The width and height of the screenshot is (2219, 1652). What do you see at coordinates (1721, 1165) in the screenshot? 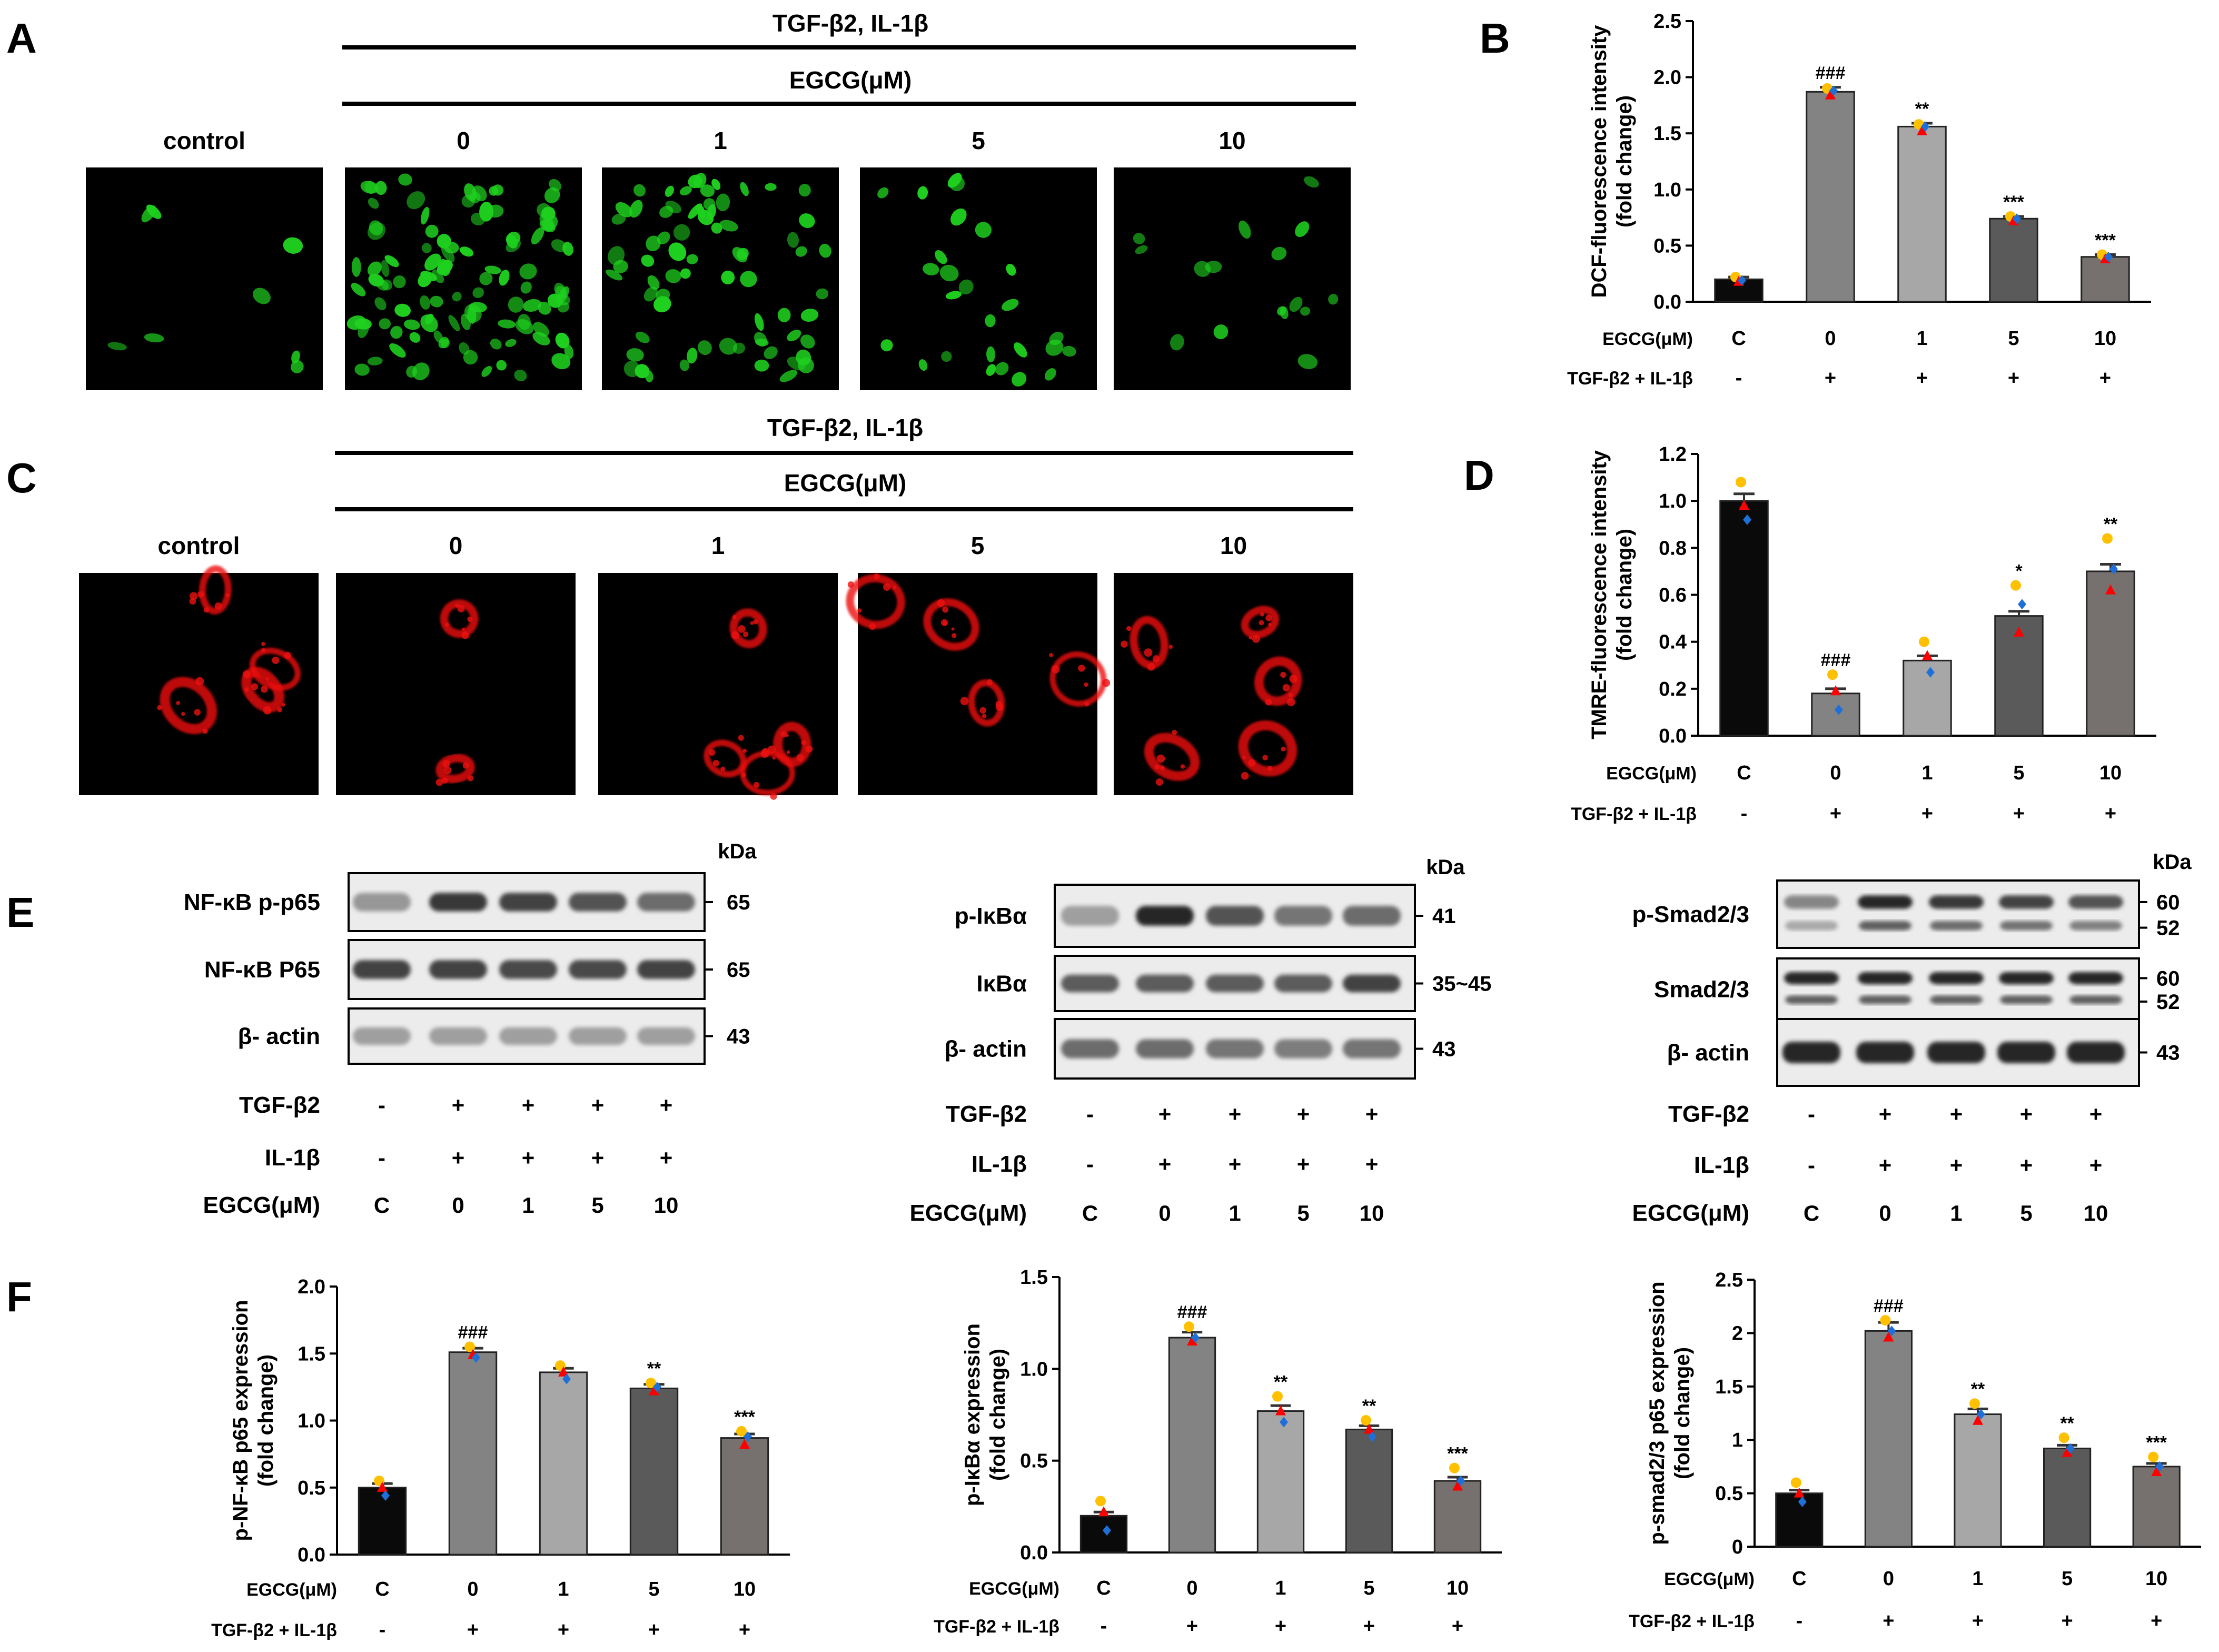
I see `condition-label: IL-1β` at bounding box center [1721, 1165].